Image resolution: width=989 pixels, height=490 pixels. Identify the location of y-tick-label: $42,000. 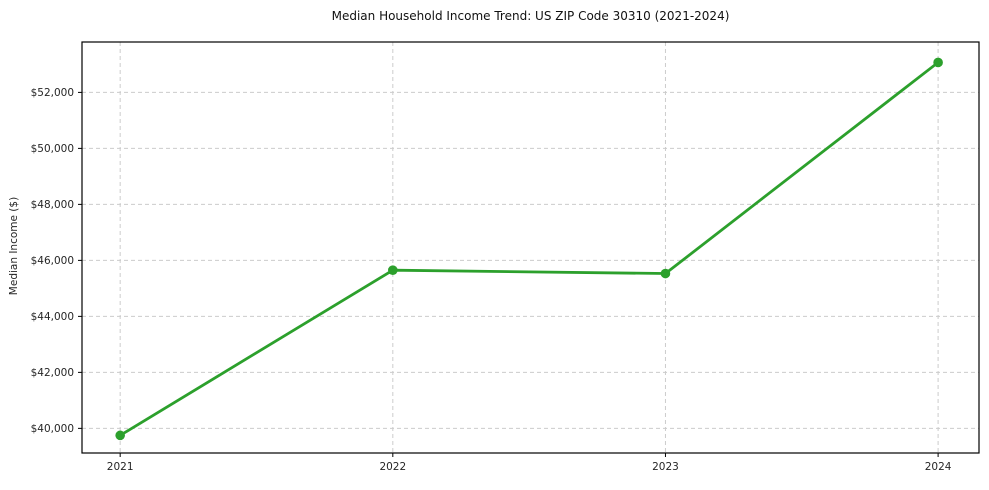
(52, 373).